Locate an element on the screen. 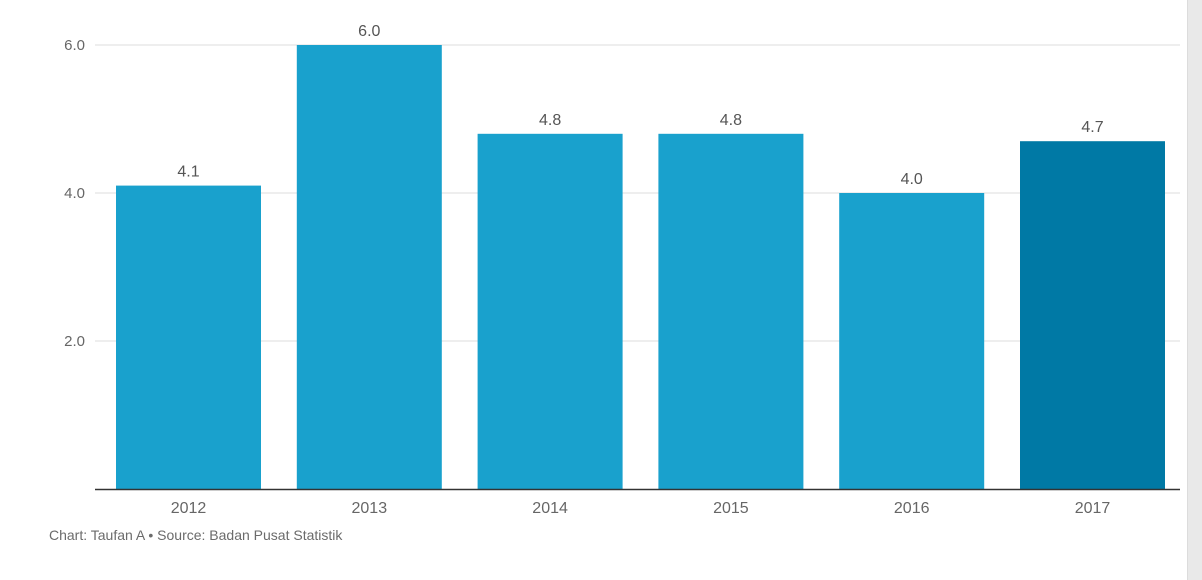  bar-2012 is located at coordinates (188, 337).